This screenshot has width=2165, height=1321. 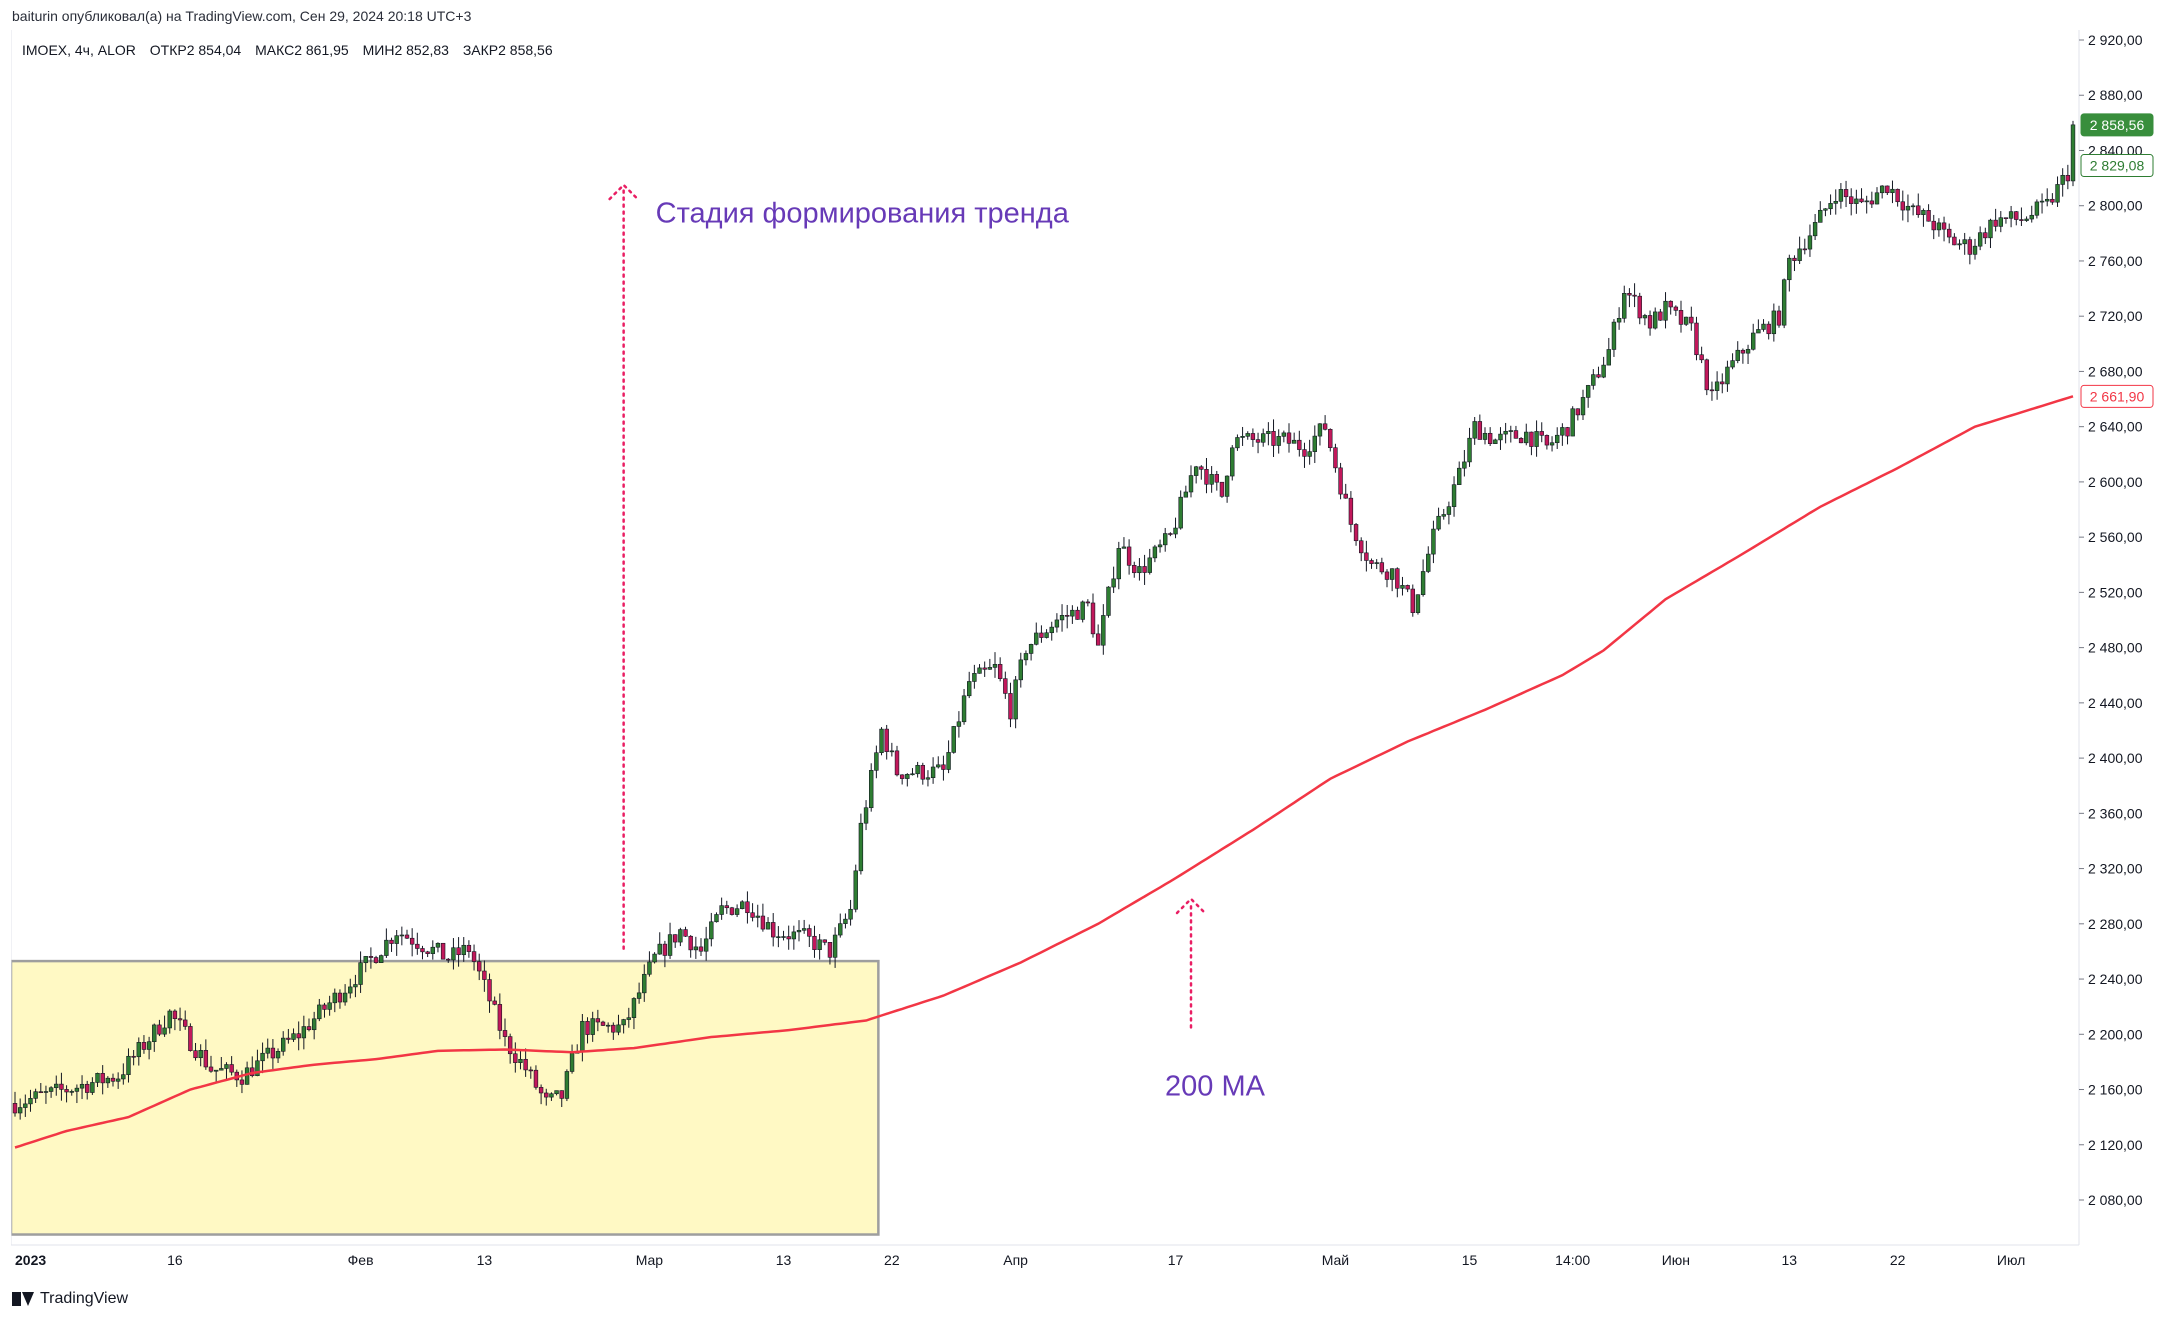 What do you see at coordinates (650, 1260) in the screenshot?
I see `x-tick-label: Мар` at bounding box center [650, 1260].